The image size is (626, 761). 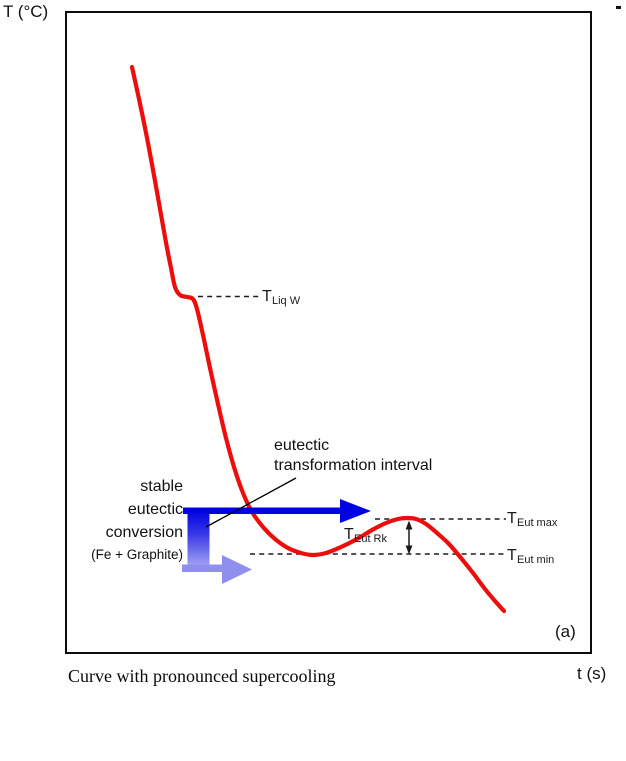 I want to click on stray-mark, so click(x=618, y=7).